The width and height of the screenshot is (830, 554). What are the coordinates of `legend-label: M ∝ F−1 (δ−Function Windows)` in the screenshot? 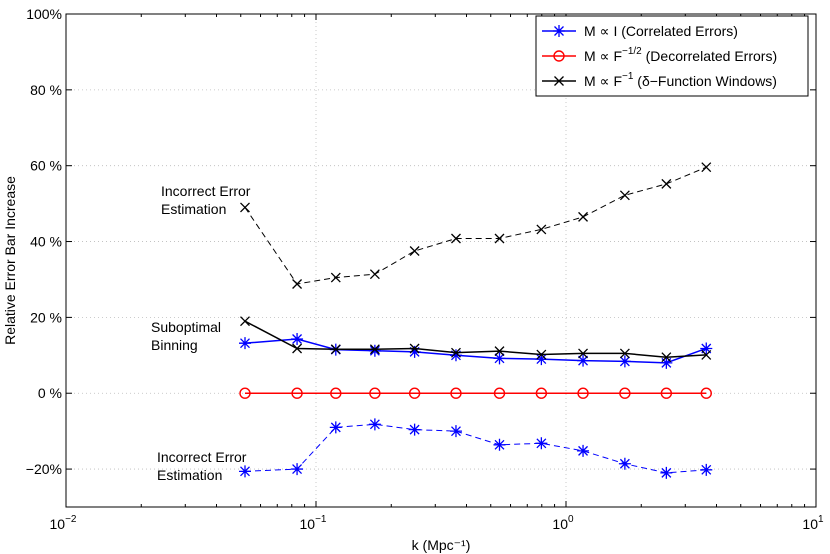 It's located at (680, 80).